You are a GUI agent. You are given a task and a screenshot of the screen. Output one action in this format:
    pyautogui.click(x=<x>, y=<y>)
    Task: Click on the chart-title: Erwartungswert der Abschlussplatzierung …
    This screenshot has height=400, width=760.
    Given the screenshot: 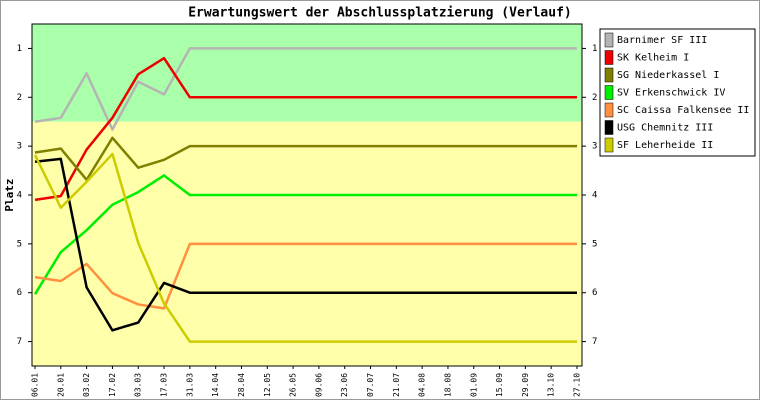 What is the action you would take?
    pyautogui.click(x=380, y=13)
    